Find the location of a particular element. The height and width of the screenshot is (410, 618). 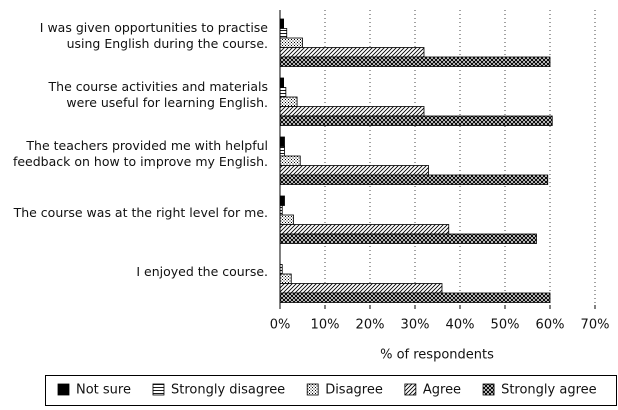

legend-label: Strongly agree is located at coordinates (549, 390).